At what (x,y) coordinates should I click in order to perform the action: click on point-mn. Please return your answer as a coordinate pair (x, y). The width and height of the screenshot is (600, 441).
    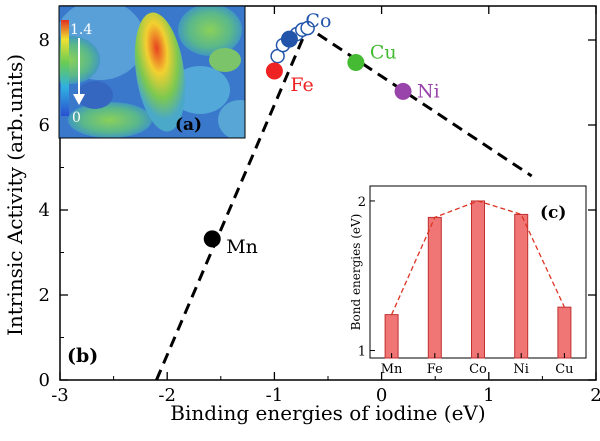
    Looking at the image, I should click on (212, 239).